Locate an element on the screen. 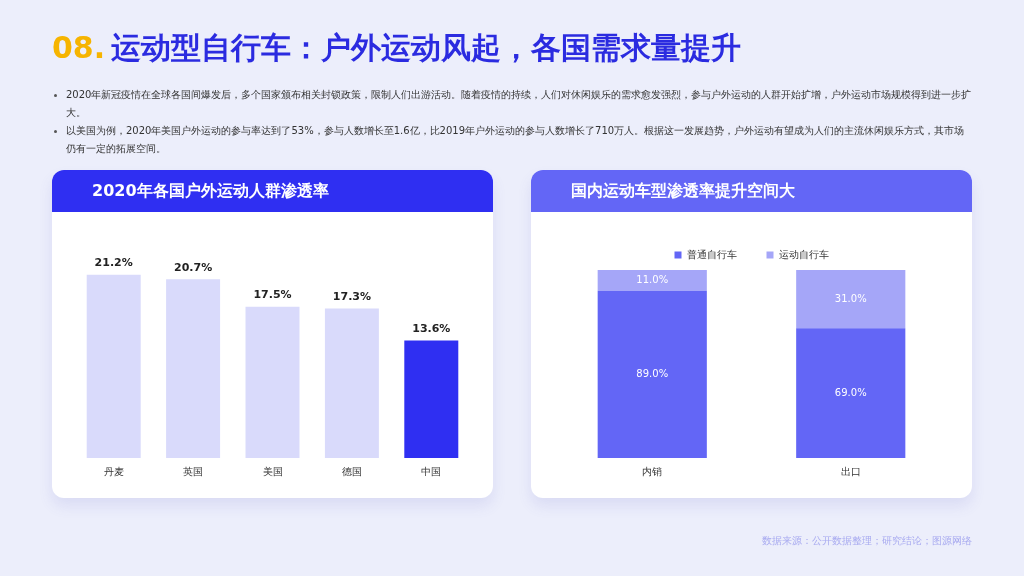 The image size is (1024, 576). text: 2020年新冠疫情在全球各国间爆发后，多个国家颁布相关封锁政策，限制人们出游活动。随着疫情的持续，人们对休闲娱乐的需求愈发强烈，参与户外运动的人群开始扩增，户外运动市场规模得到进一步扩大。 is located at coordinates (519, 103).